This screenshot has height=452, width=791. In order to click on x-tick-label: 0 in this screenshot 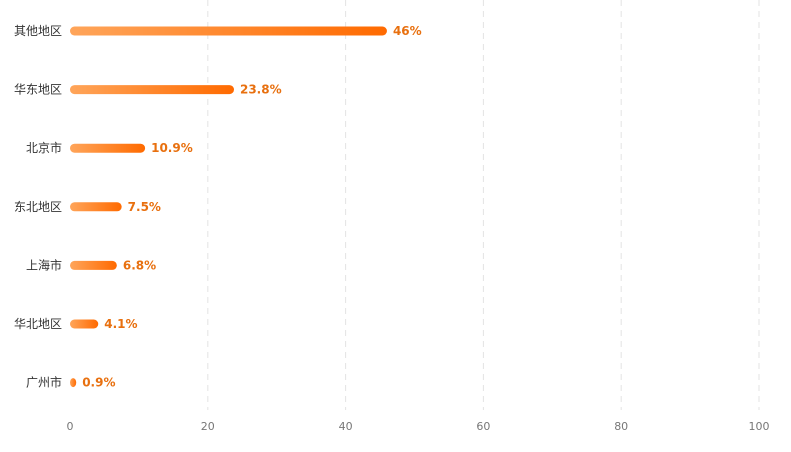, I will do `click(70, 426)`.